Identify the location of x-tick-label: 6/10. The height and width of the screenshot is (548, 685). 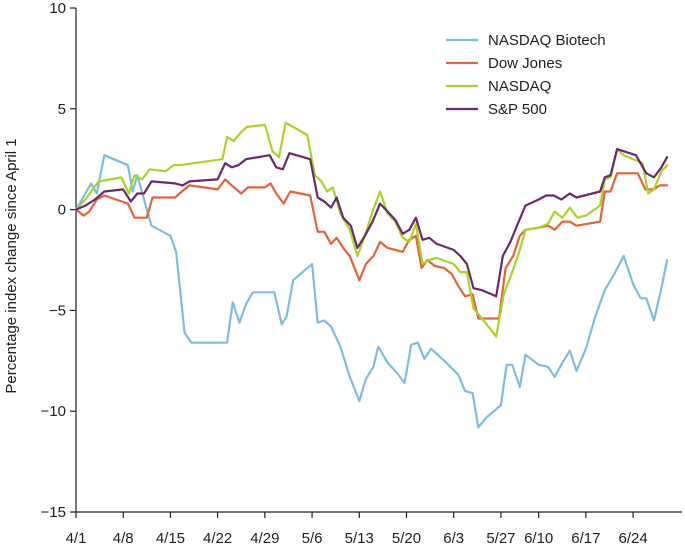
(538, 538).